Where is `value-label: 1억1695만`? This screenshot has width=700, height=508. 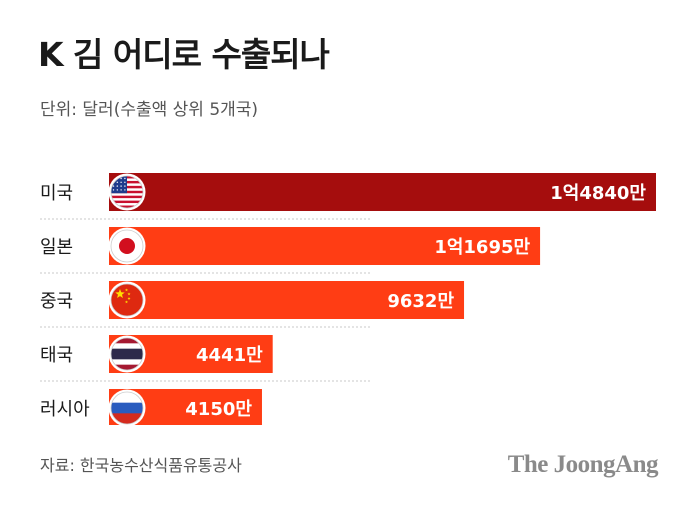 value-label: 1억1695만 is located at coordinates (482, 247).